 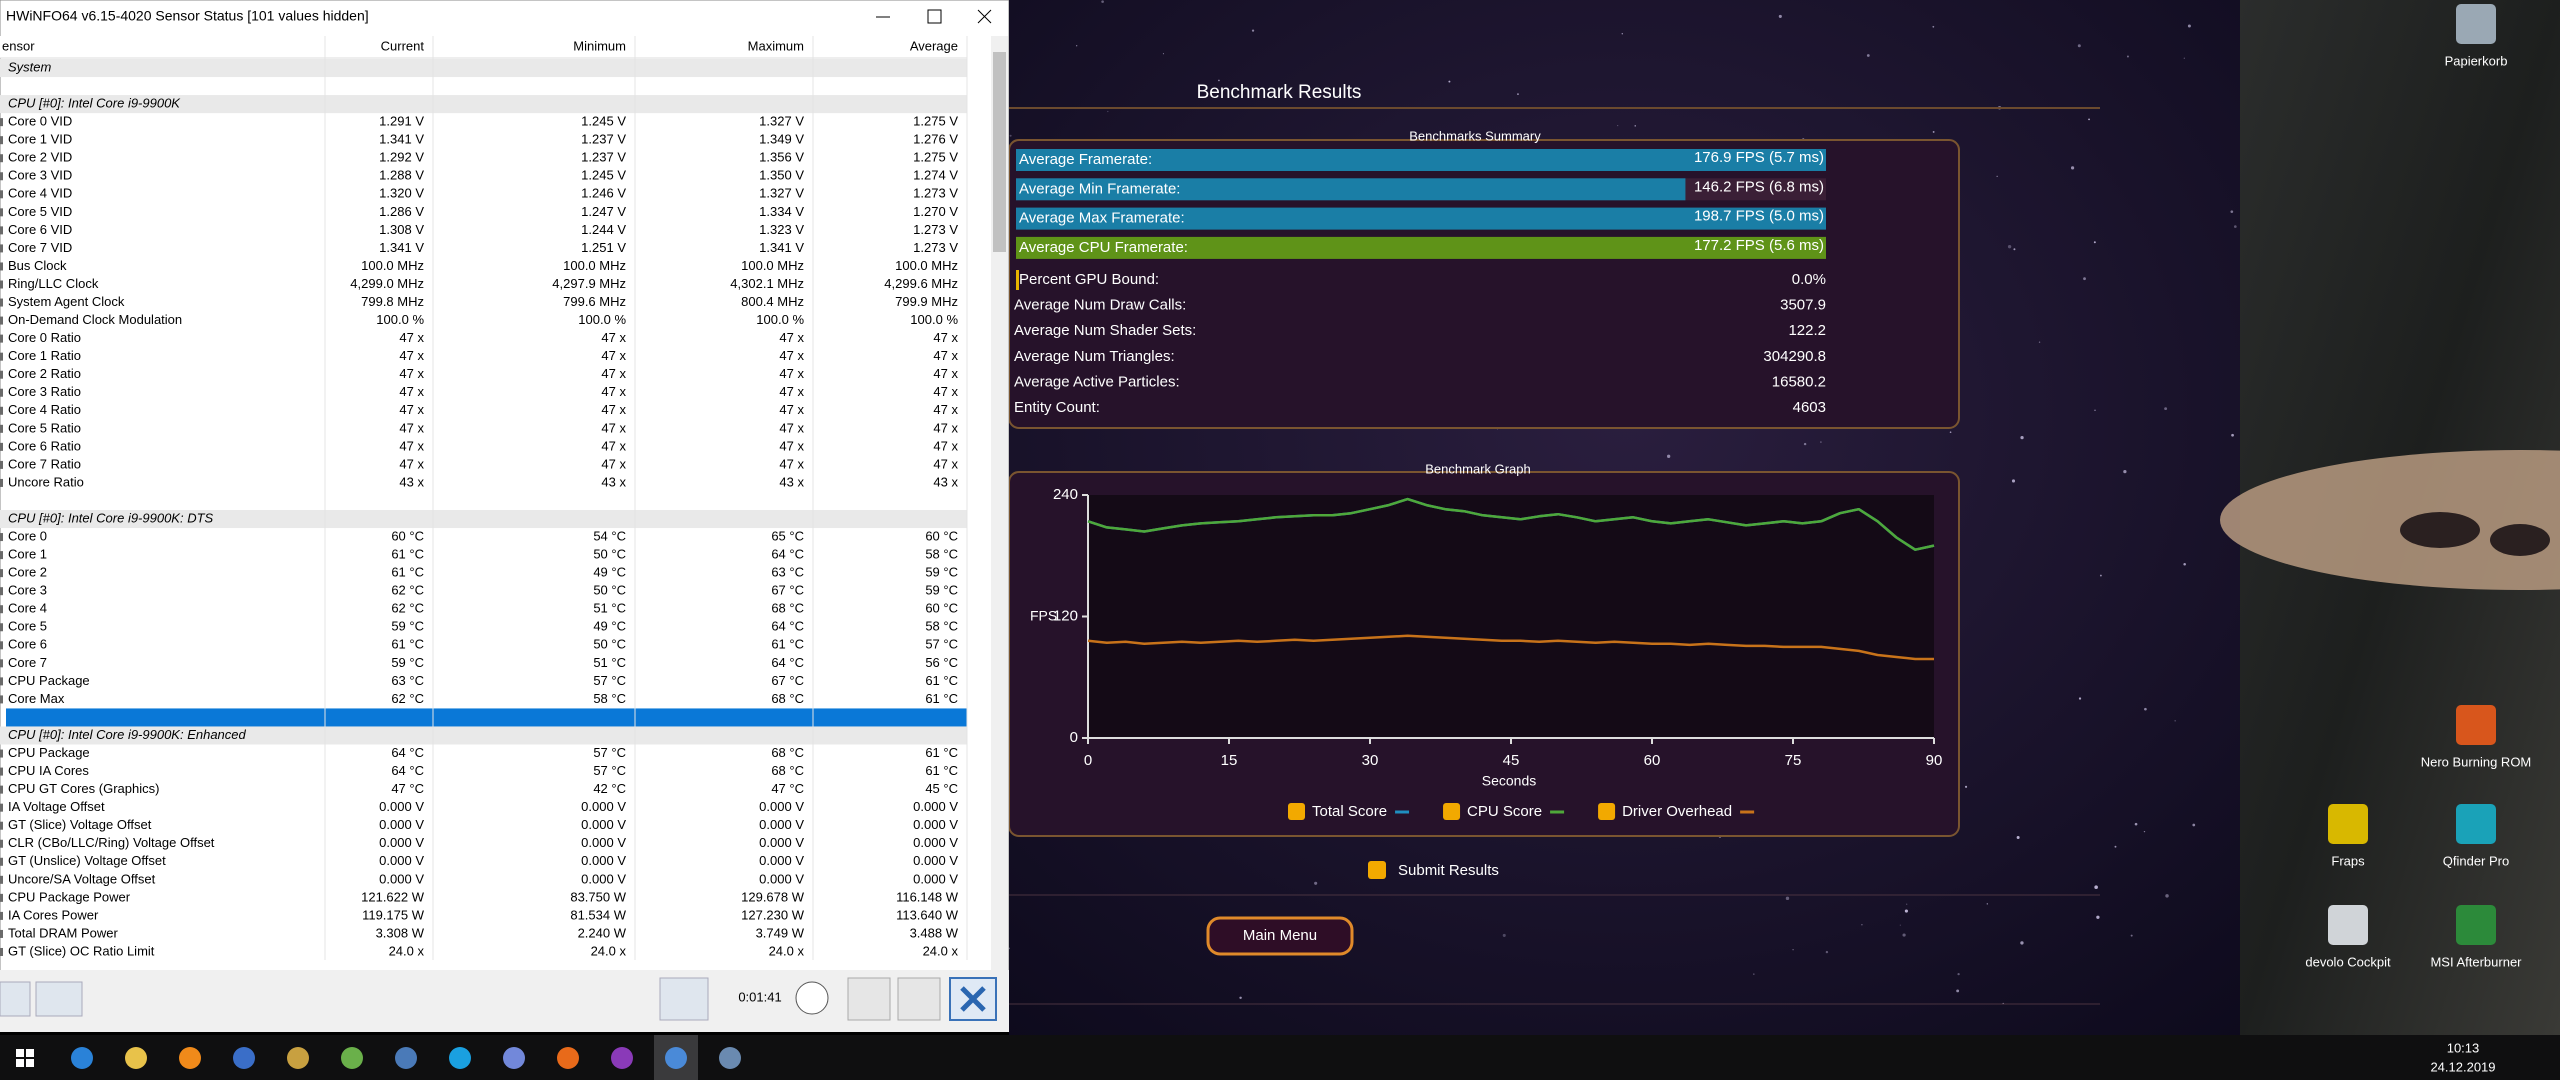 What do you see at coordinates (934, 16) in the screenshot?
I see `maximize-button` at bounding box center [934, 16].